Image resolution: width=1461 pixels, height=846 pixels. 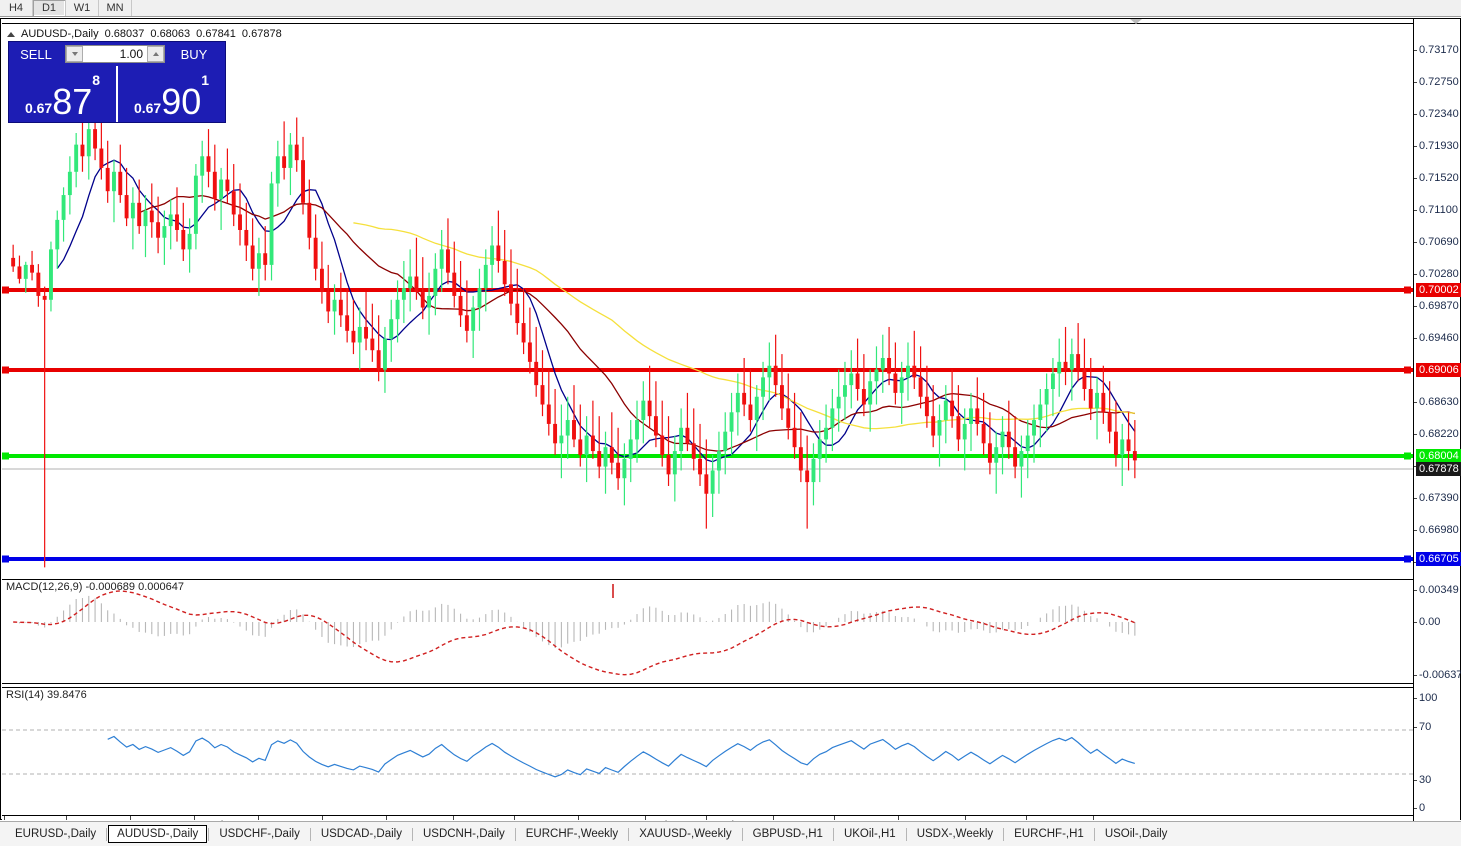 What do you see at coordinates (869, 834) in the screenshot?
I see `symbol-tab-ukoil--h1: UKOil-,H1` at bounding box center [869, 834].